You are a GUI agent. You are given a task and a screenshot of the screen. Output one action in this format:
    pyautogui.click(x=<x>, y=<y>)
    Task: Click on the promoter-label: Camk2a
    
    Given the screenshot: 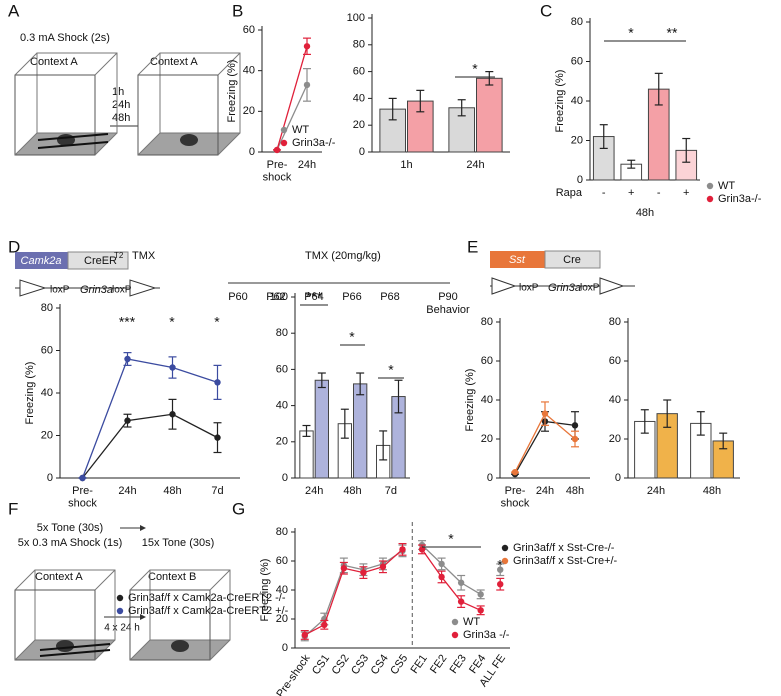 What is the action you would take?
    pyautogui.click(x=41, y=261)
    